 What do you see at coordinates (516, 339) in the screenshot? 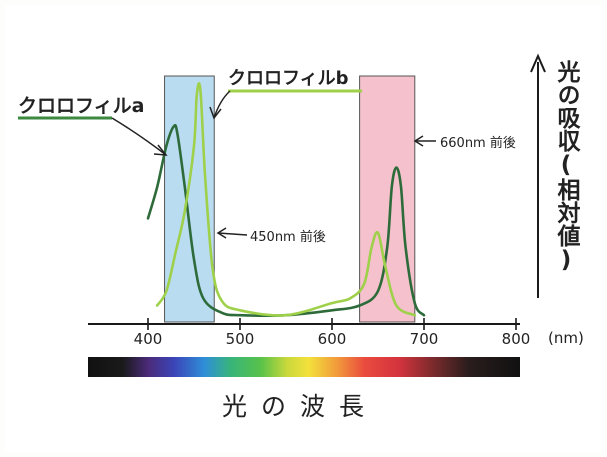
I see `x-tick-label-800: 800` at bounding box center [516, 339].